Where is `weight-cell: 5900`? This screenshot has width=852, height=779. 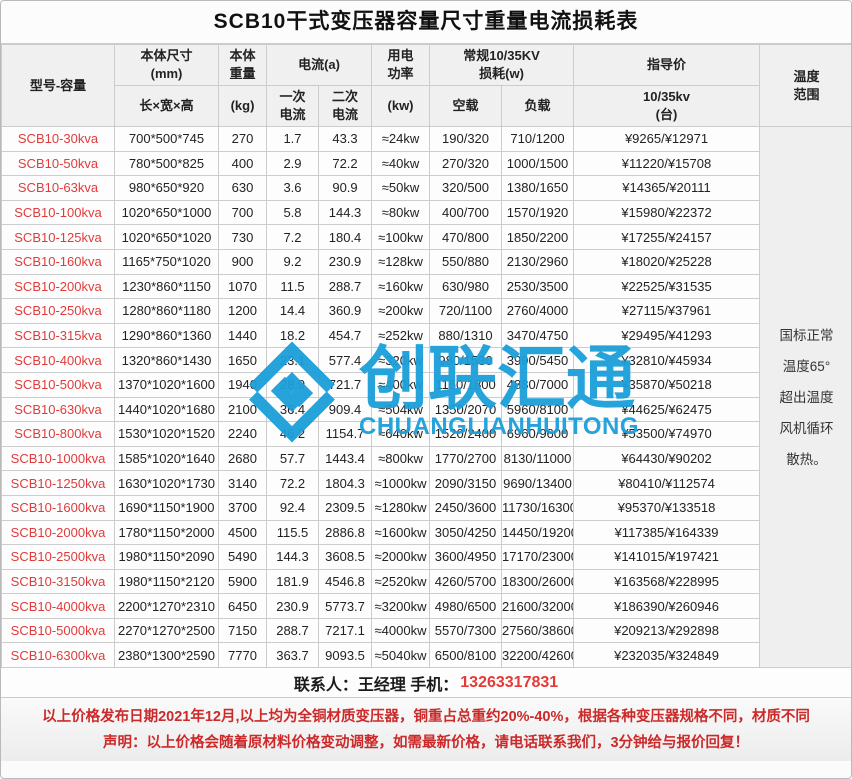 weight-cell: 5900 is located at coordinates (242, 581).